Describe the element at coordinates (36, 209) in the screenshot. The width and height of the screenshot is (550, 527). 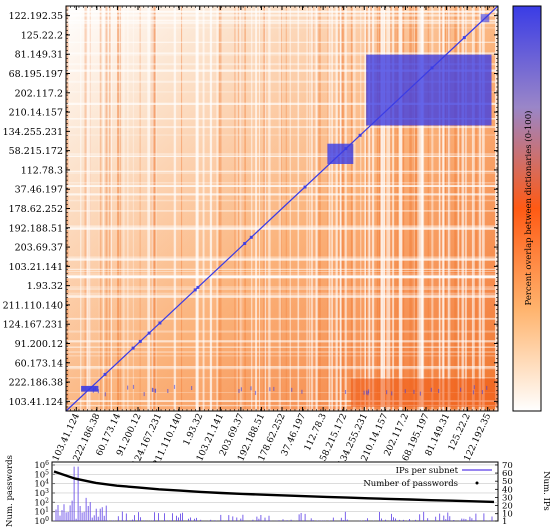
I see `heatmap-y-tick-label: 178.62.252` at that location.